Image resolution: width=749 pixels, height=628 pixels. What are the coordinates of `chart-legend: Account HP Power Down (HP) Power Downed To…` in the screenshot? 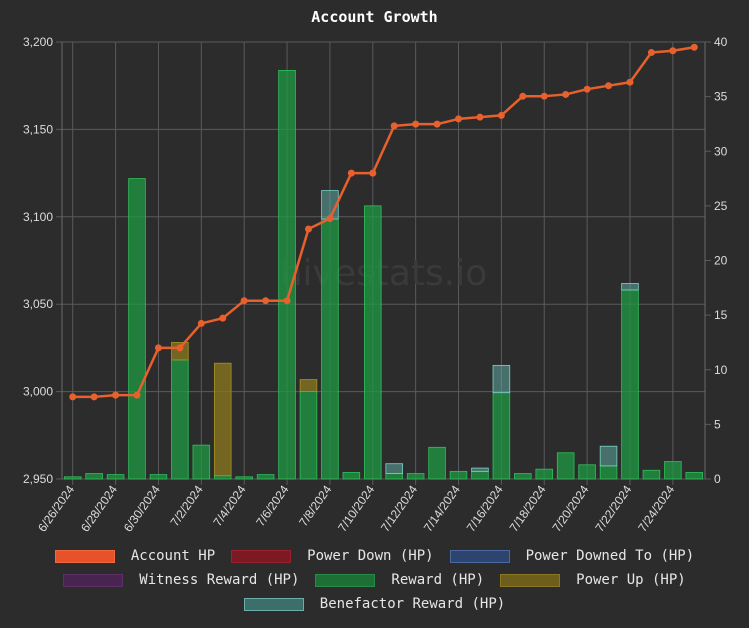 It's located at (374, 580).